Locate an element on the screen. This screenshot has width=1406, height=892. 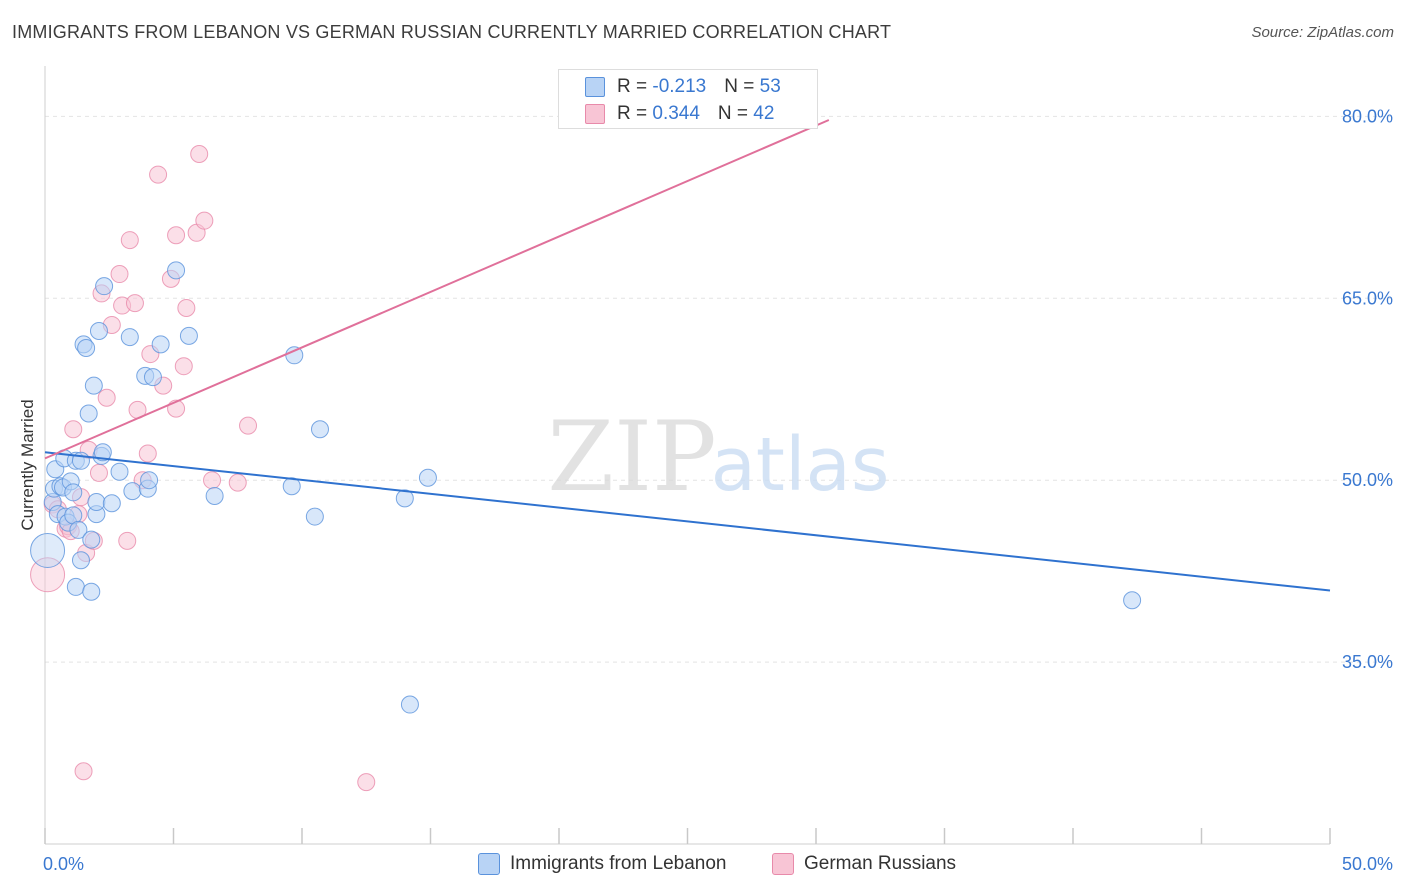
n-value: 53 is located at coordinates (770, 86).